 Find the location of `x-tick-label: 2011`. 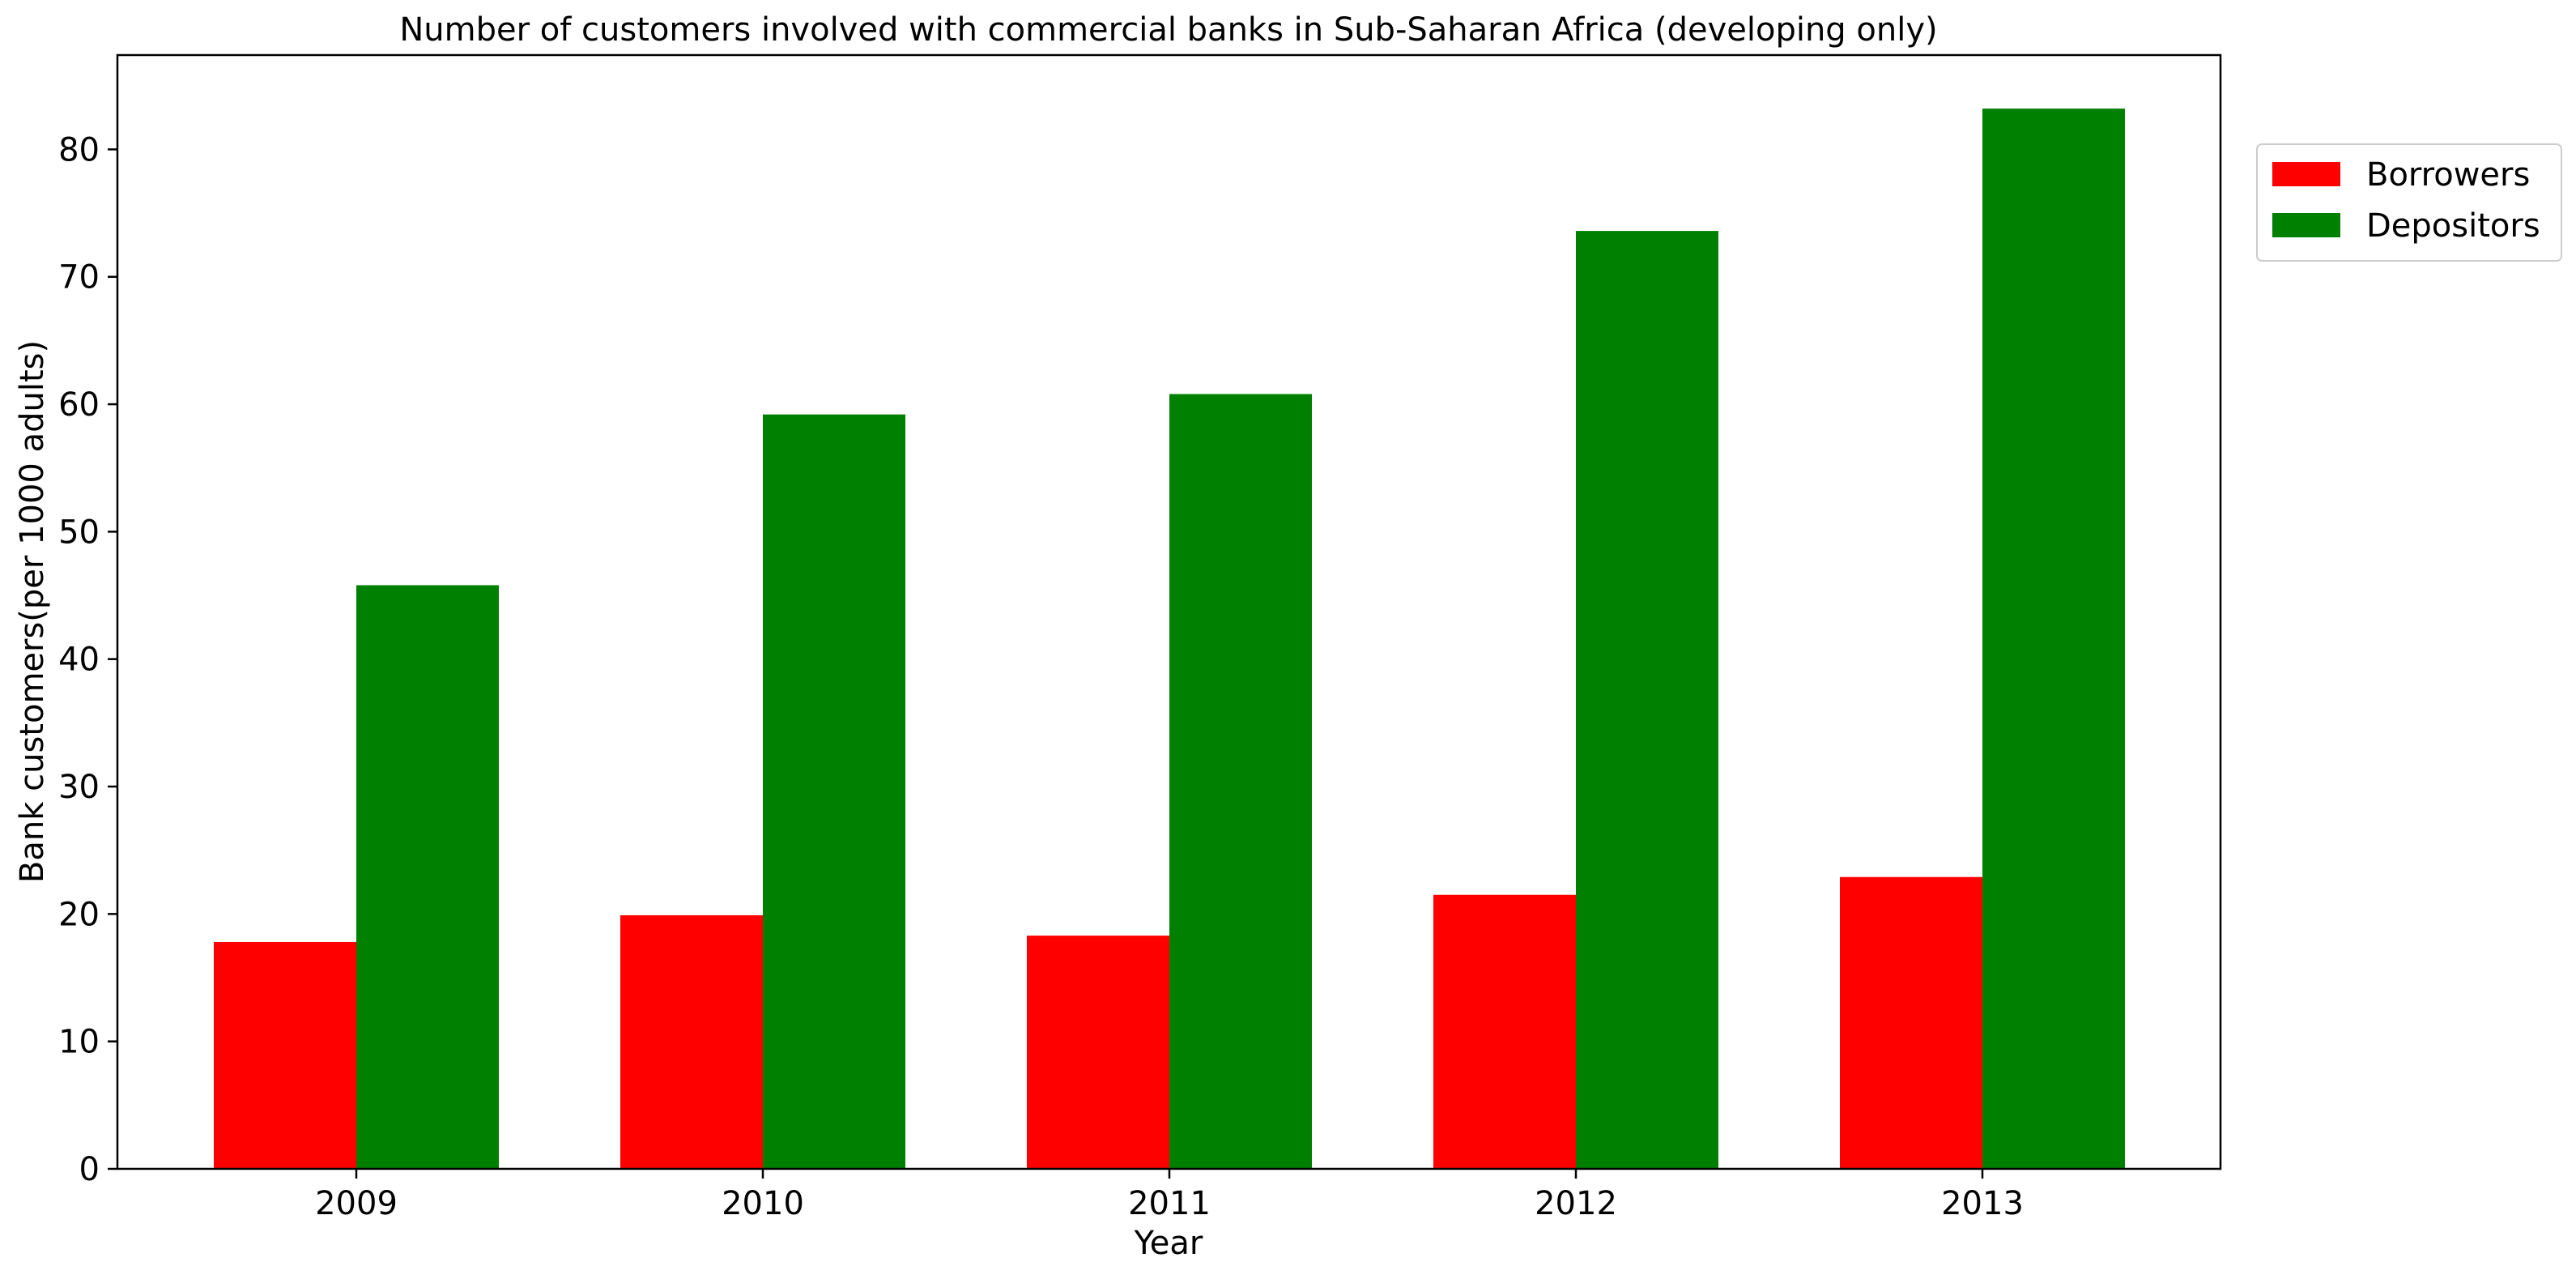

x-tick-label: 2011 is located at coordinates (1169, 1203).